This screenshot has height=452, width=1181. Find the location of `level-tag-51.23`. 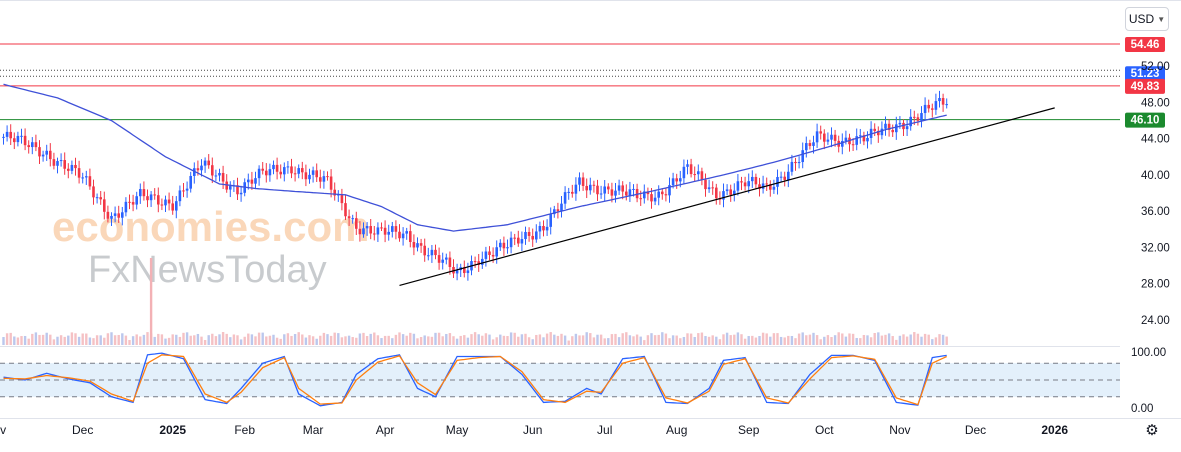

level-tag-51.23 is located at coordinates (1145, 74).